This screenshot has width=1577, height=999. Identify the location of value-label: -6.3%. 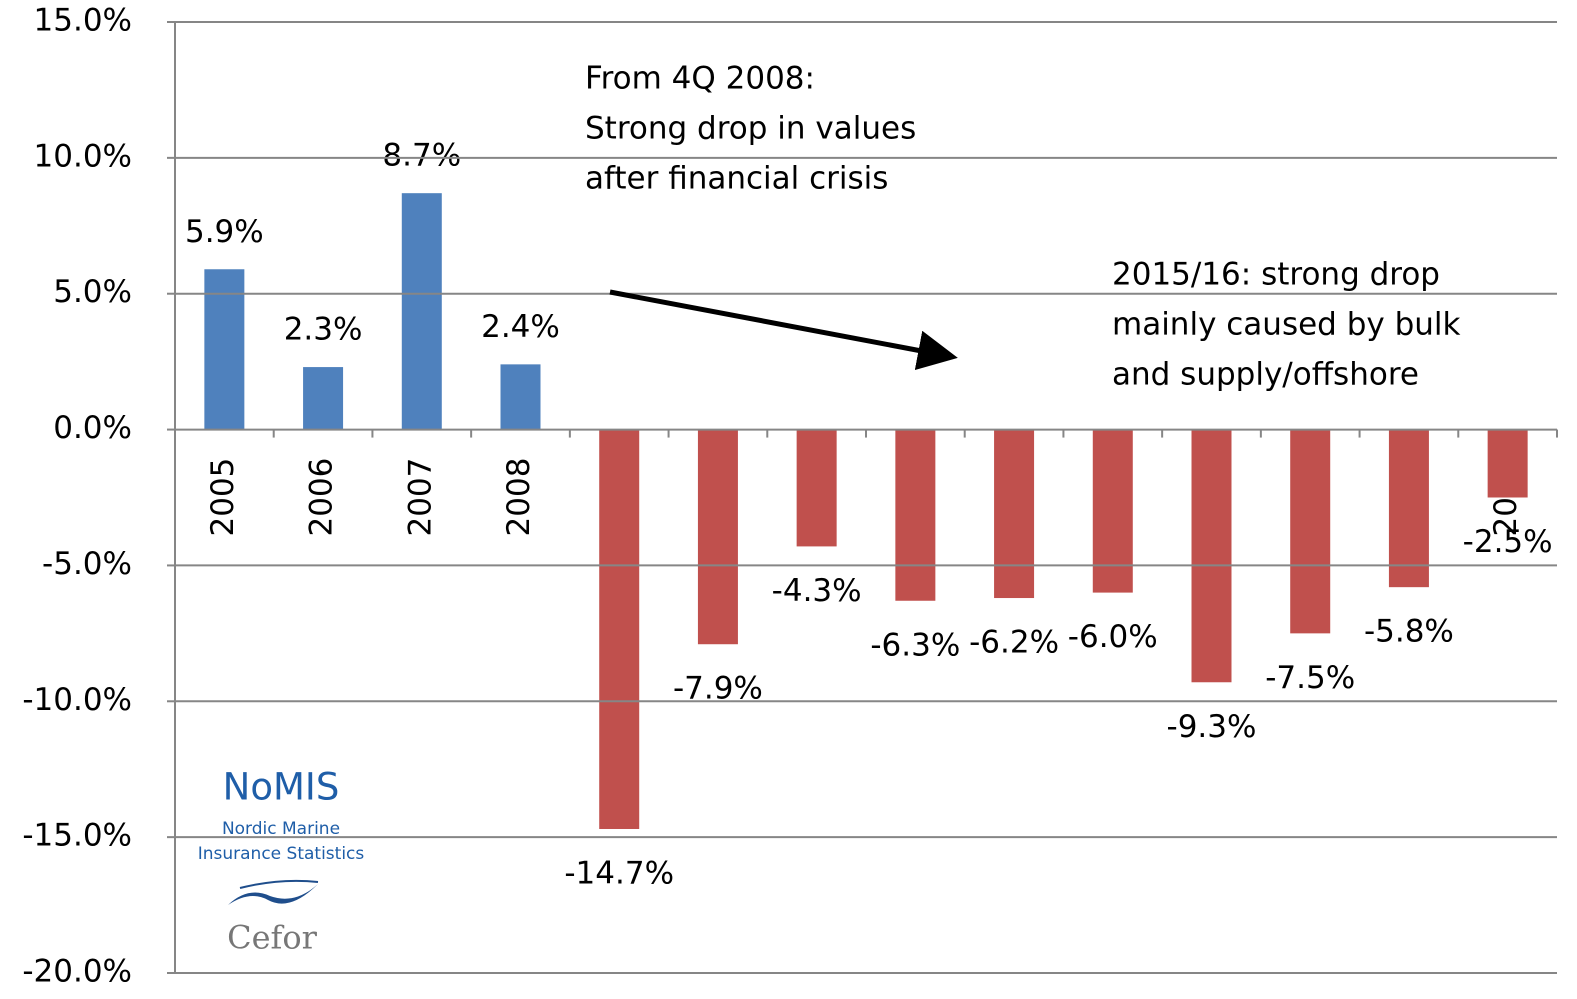
(915, 645).